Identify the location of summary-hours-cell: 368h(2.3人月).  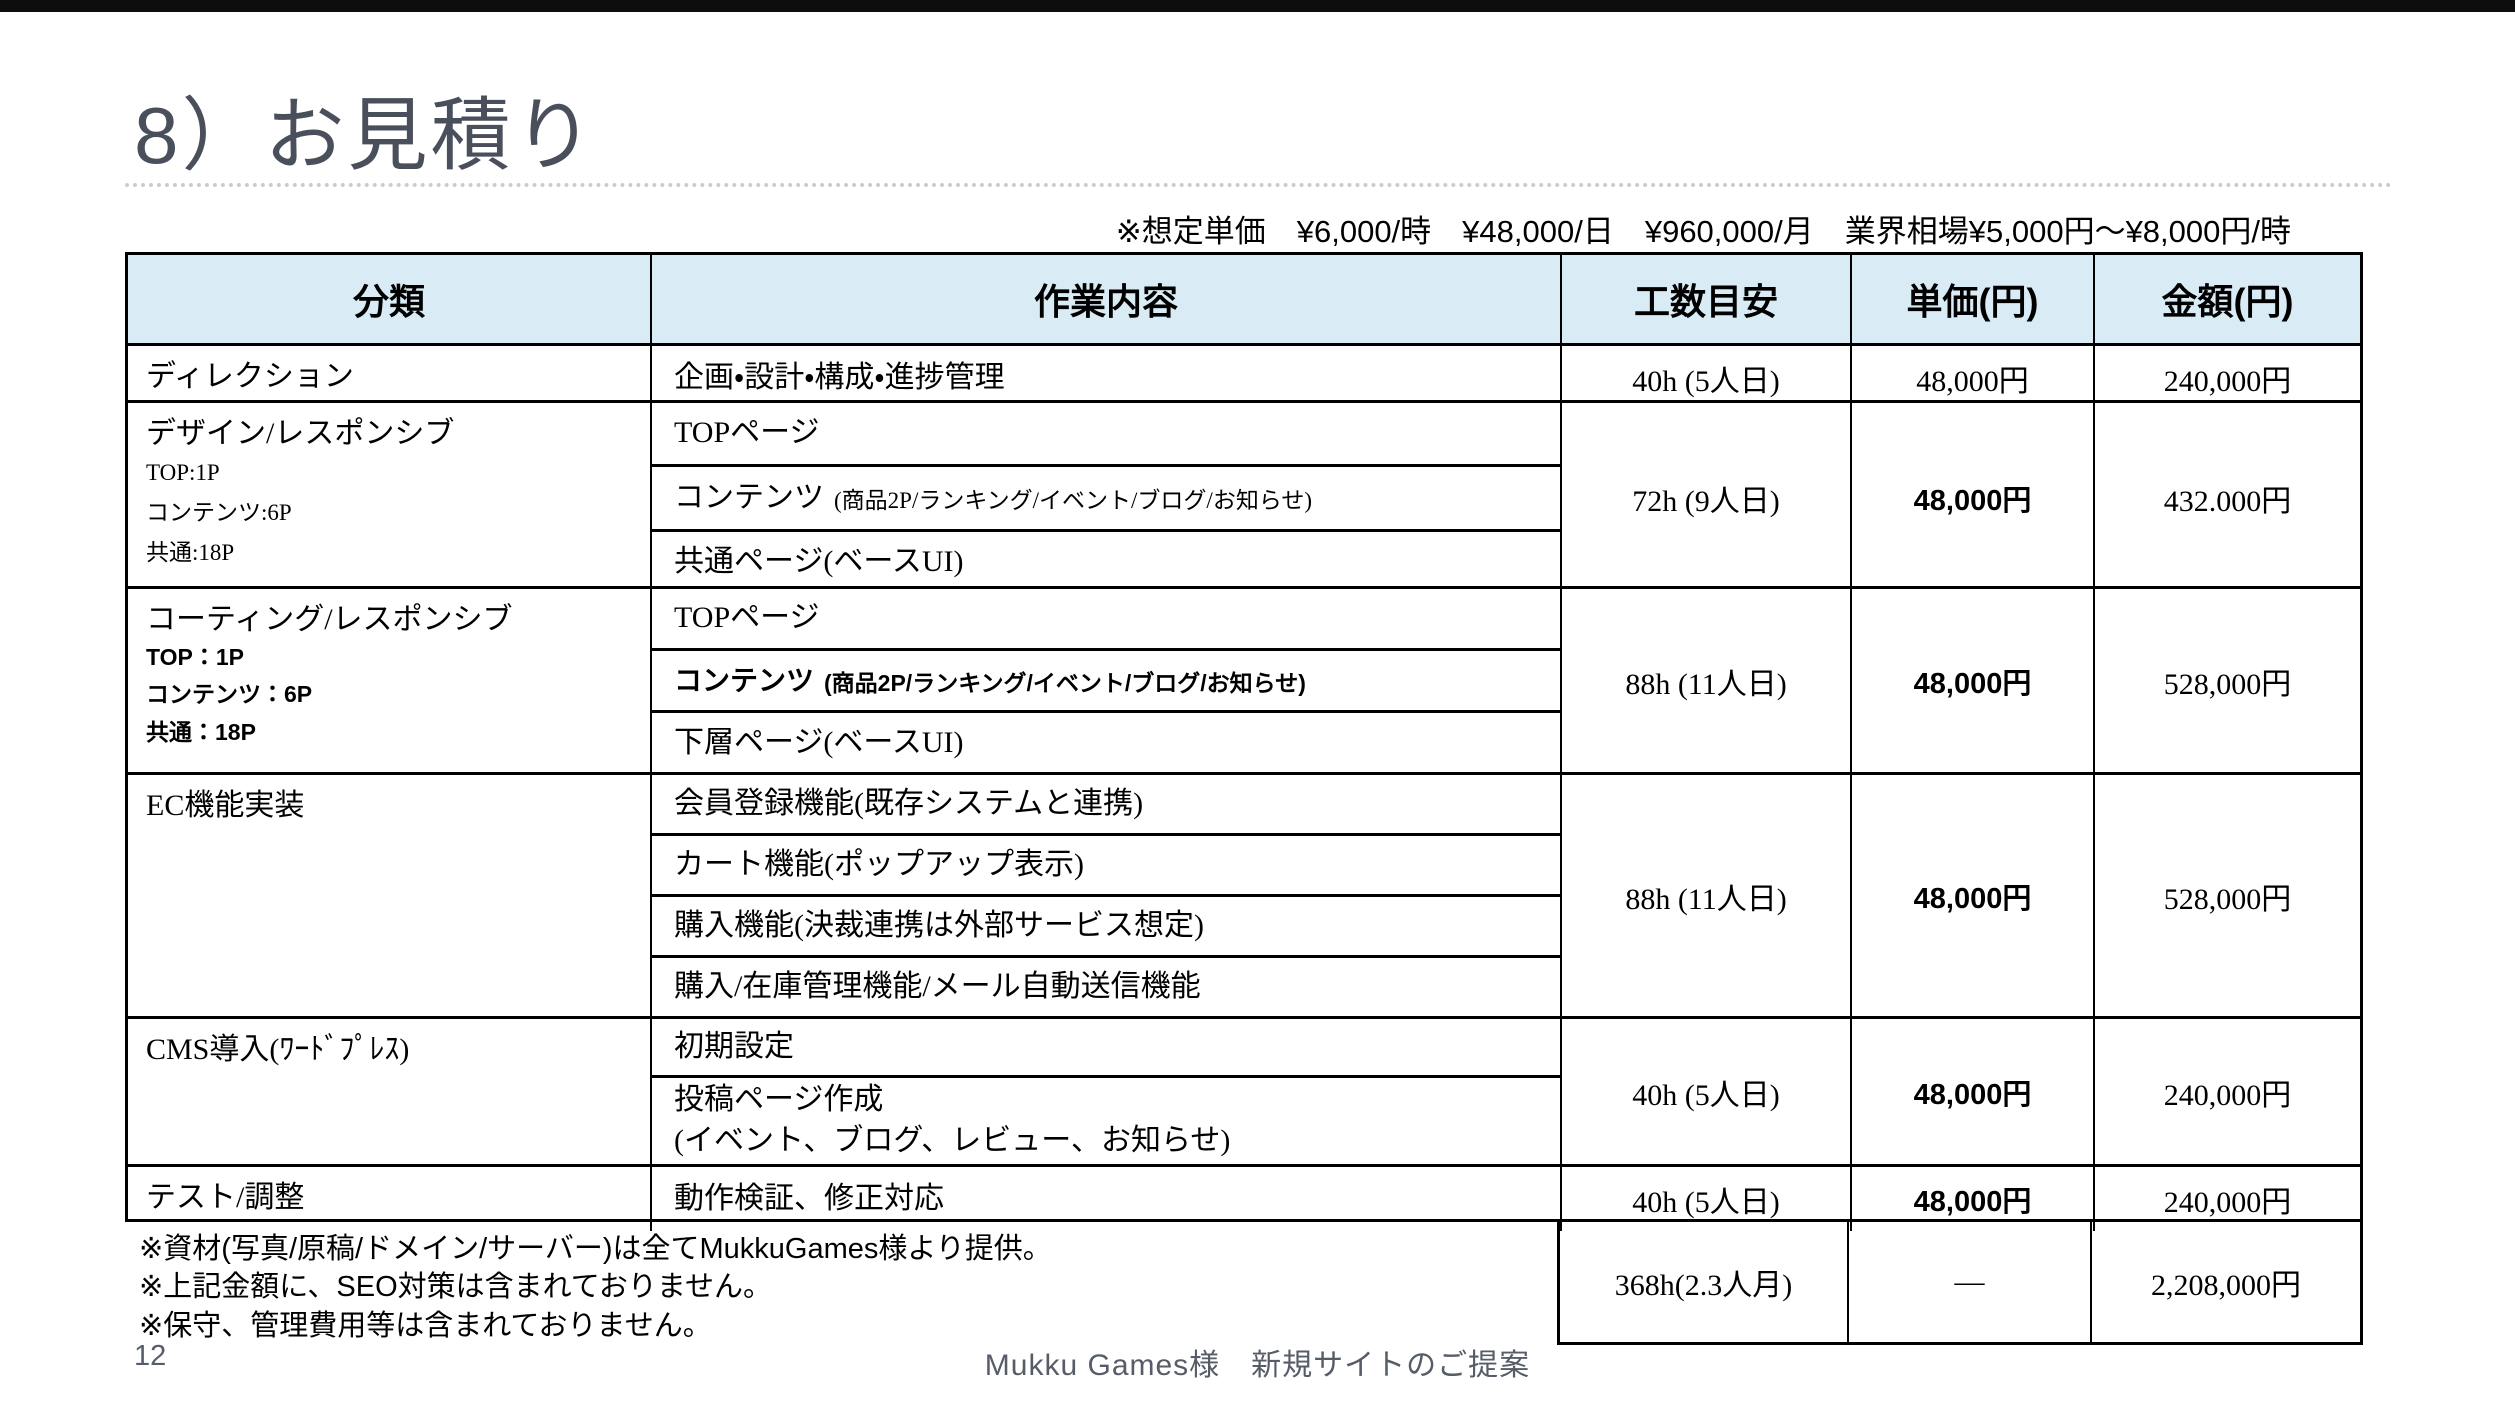
(1702, 1283).